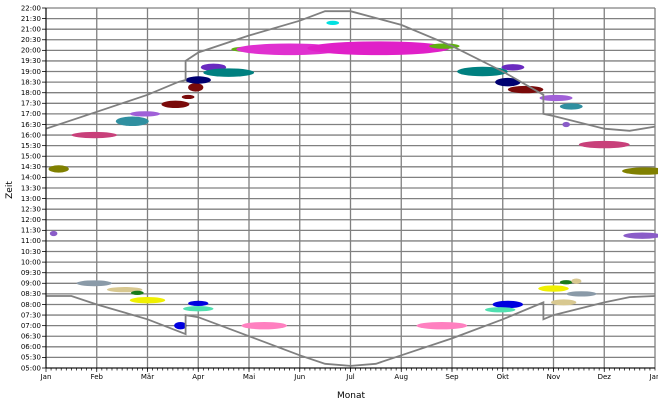 The height and width of the screenshot is (402, 658). What do you see at coordinates (31, 368) in the screenshot?
I see `y-tick-label: 05:00` at bounding box center [31, 368].